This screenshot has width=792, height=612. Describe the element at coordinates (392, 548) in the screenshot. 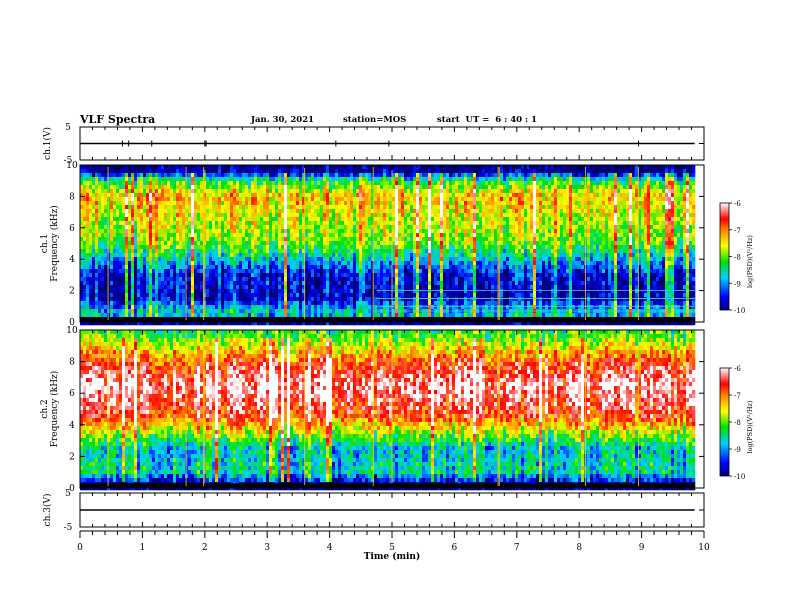

I see `x-tick-label: 5` at that location.